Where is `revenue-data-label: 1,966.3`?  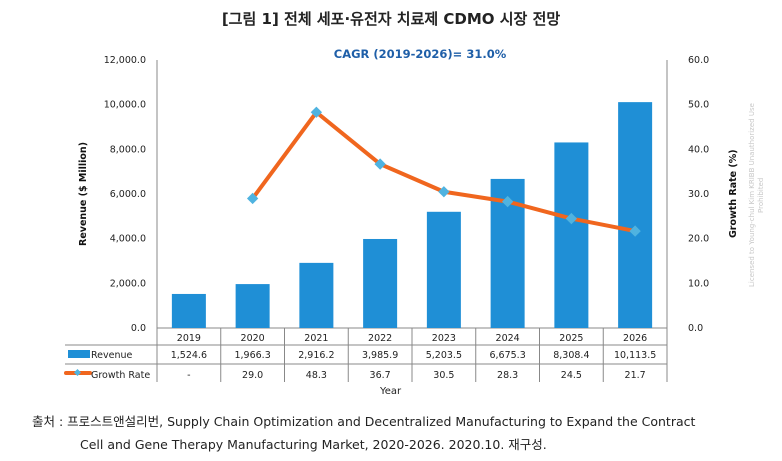 revenue-data-label: 1,966.3 is located at coordinates (252, 355).